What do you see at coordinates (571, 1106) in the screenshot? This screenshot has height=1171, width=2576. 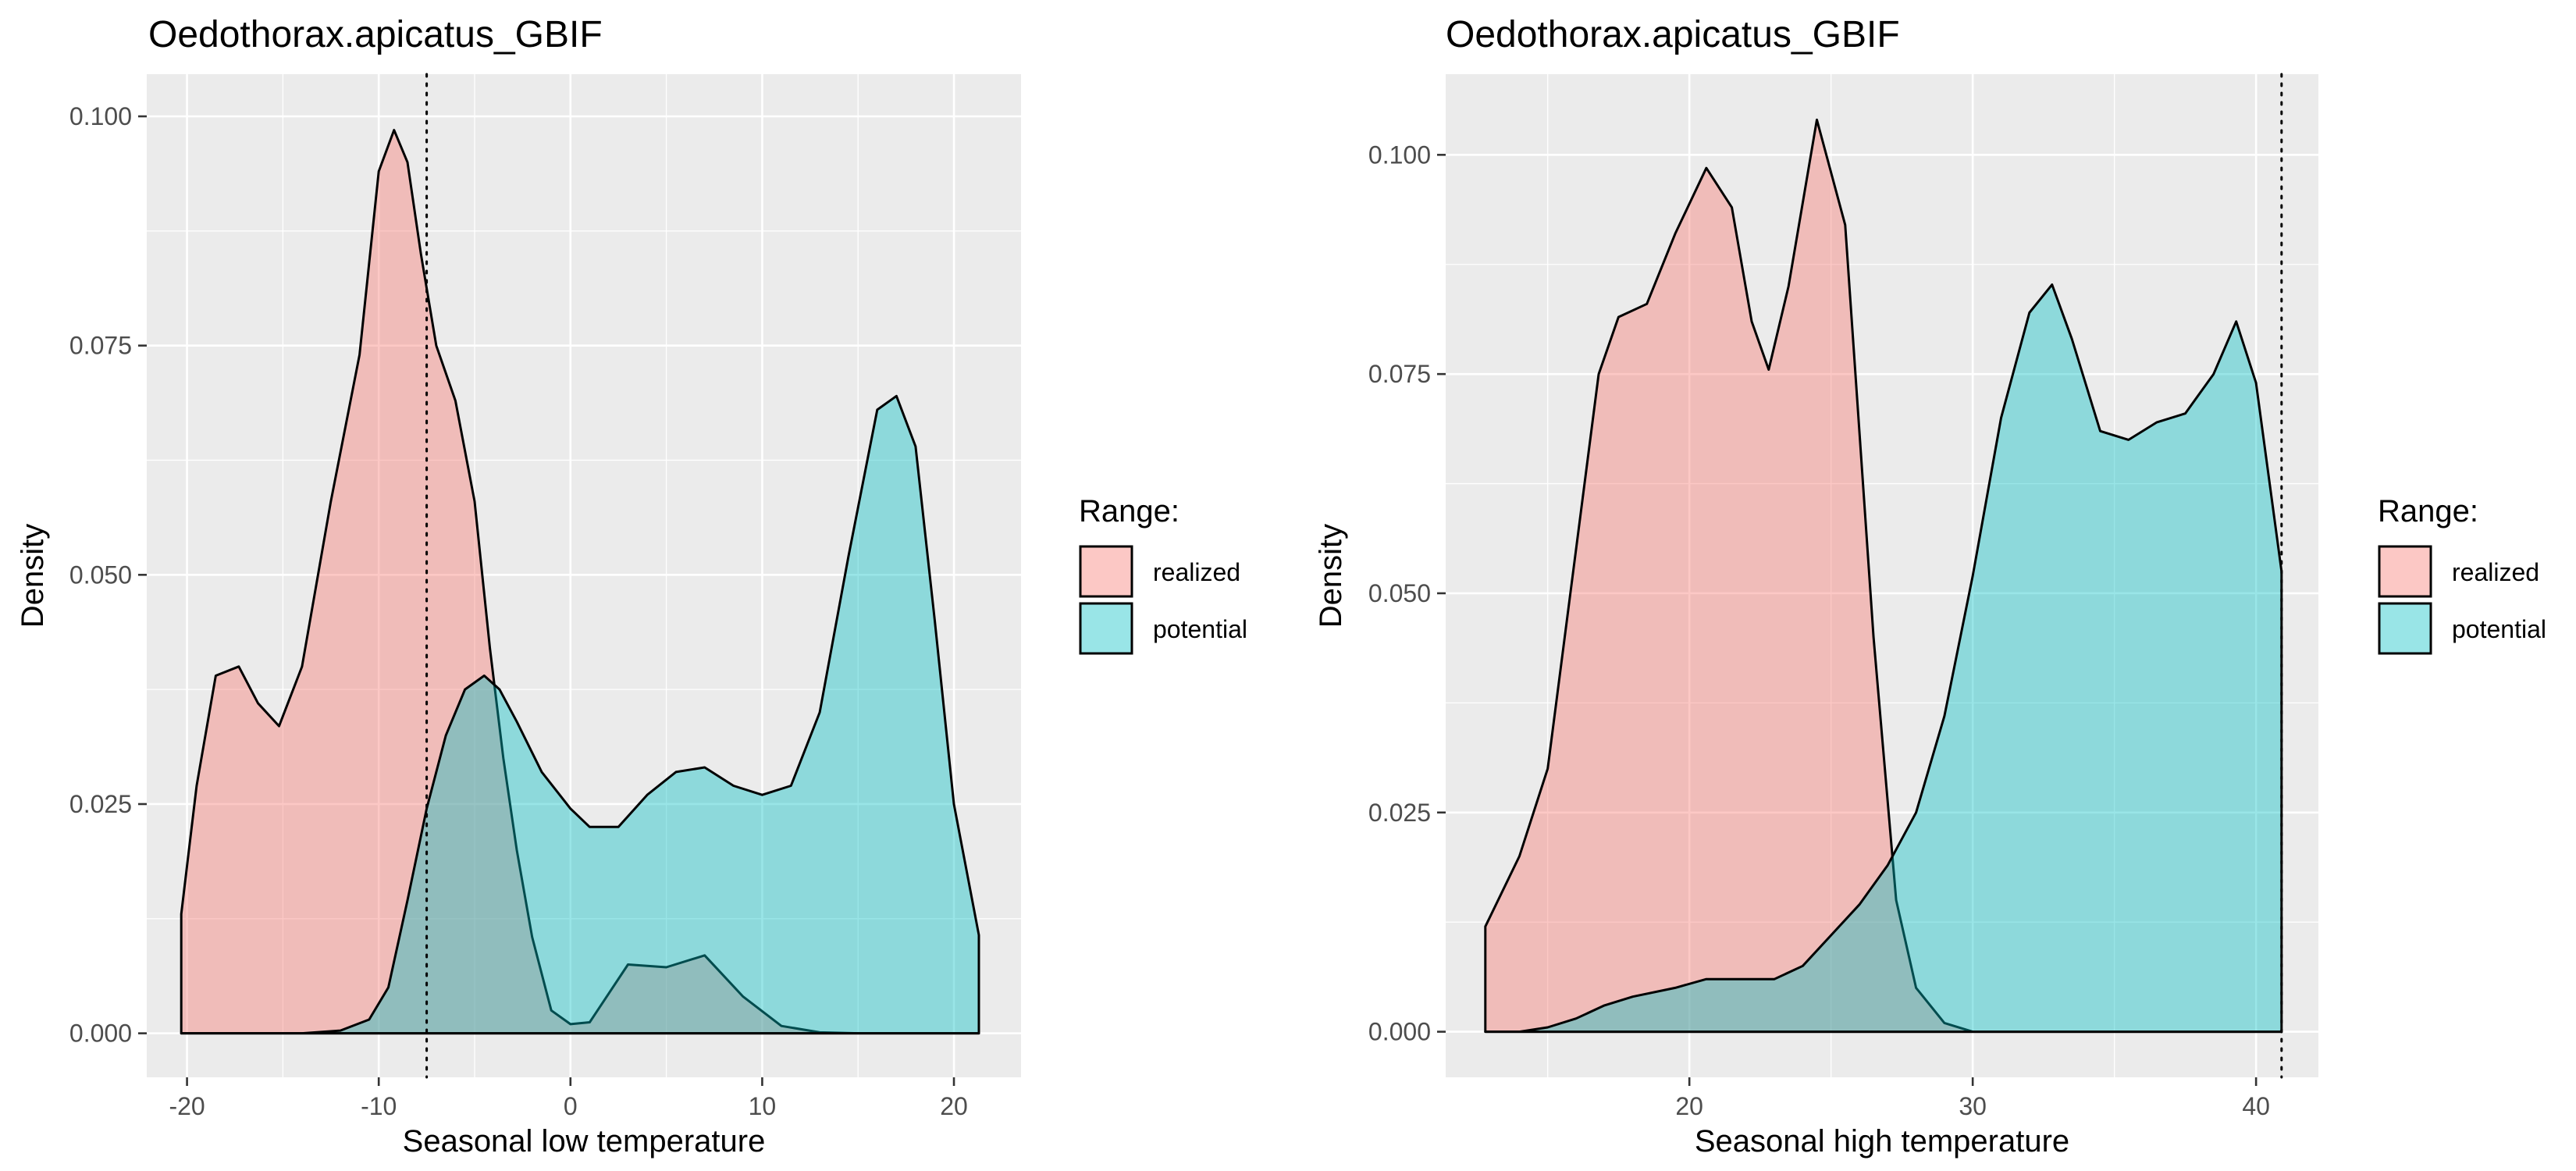 I see `x-tick-label: 0` at bounding box center [571, 1106].